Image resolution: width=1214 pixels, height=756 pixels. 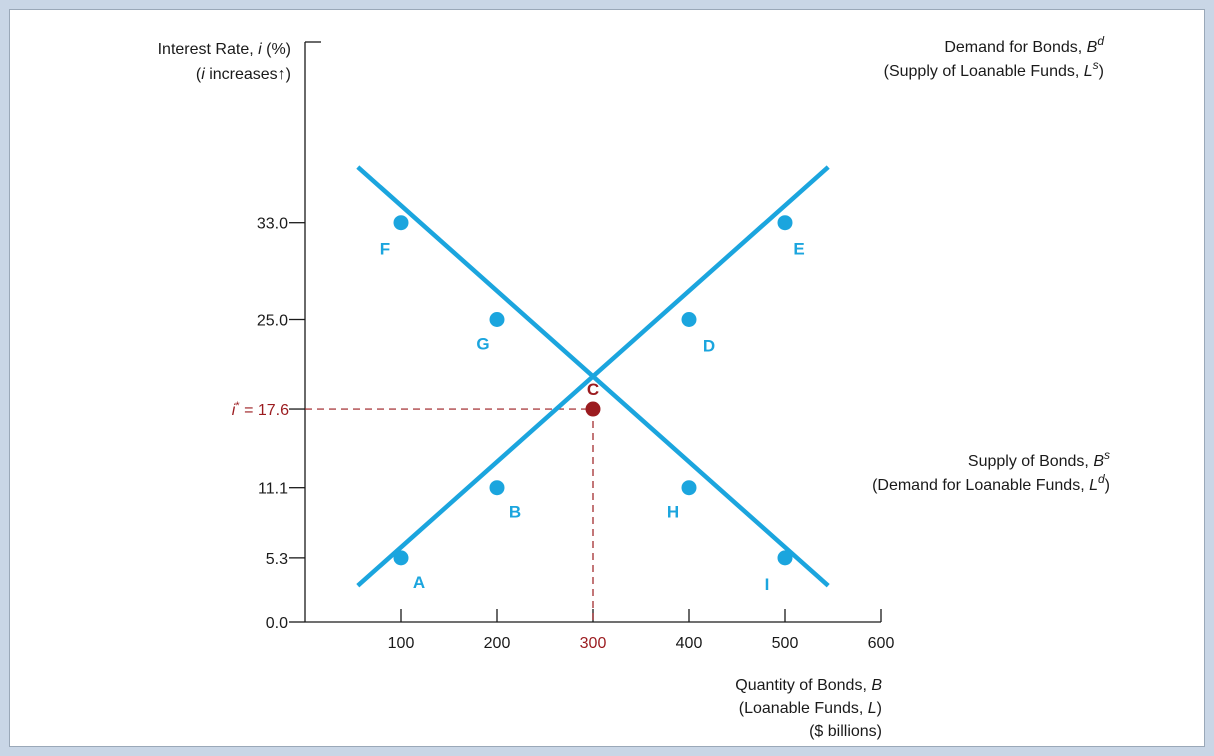 What do you see at coordinates (224, 49) in the screenshot?
I see `y-axis-title-line1: Interest Rate, i (%)` at bounding box center [224, 49].